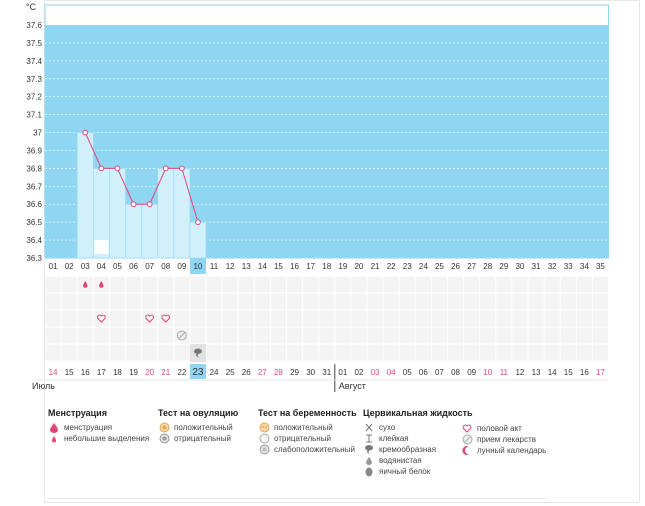  What do you see at coordinates (230, 372) in the screenshot?
I see `date-label: 25` at bounding box center [230, 372].